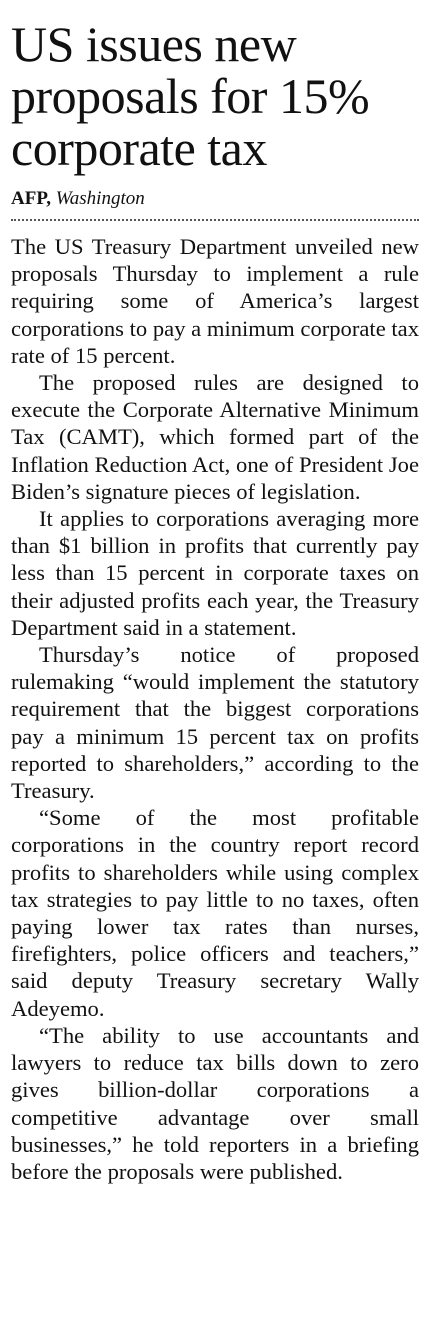  Describe the element at coordinates (100, 198) in the screenshot. I see `byline-place: Washington` at that location.